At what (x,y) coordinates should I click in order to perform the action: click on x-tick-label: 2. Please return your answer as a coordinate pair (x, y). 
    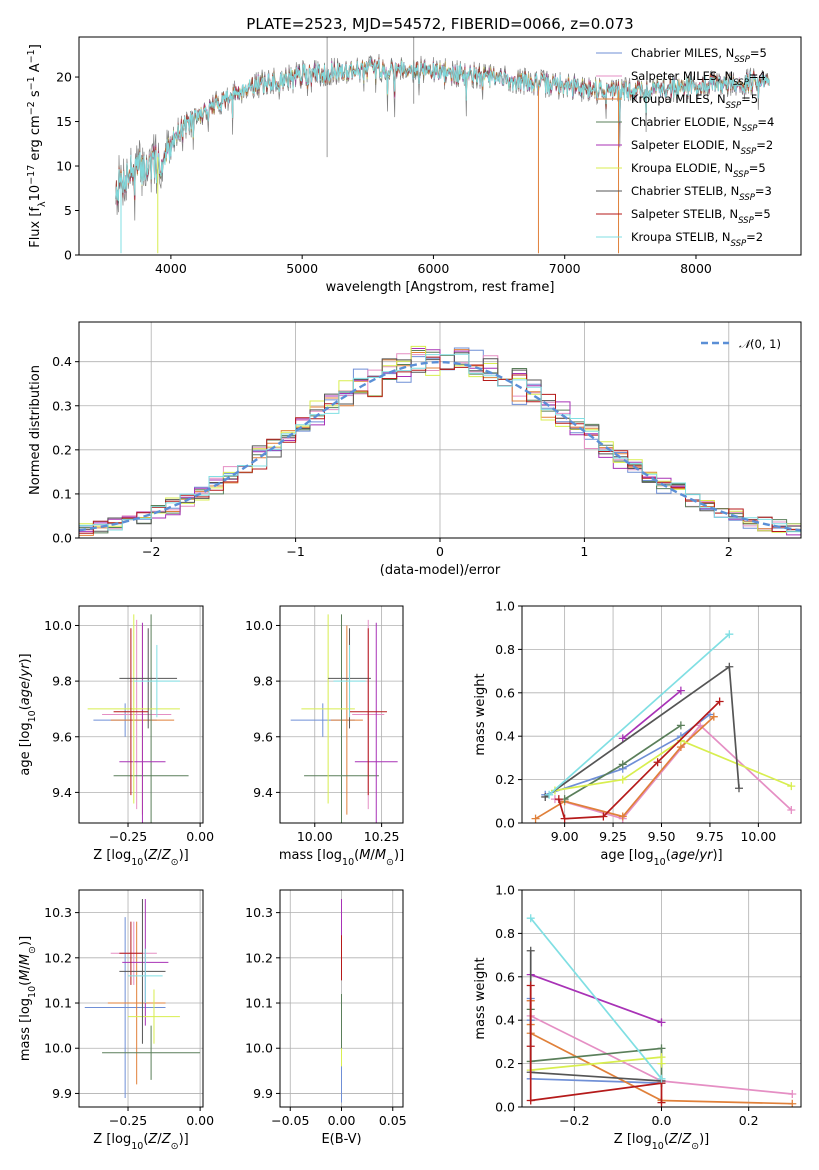
    Looking at the image, I should click on (729, 551).